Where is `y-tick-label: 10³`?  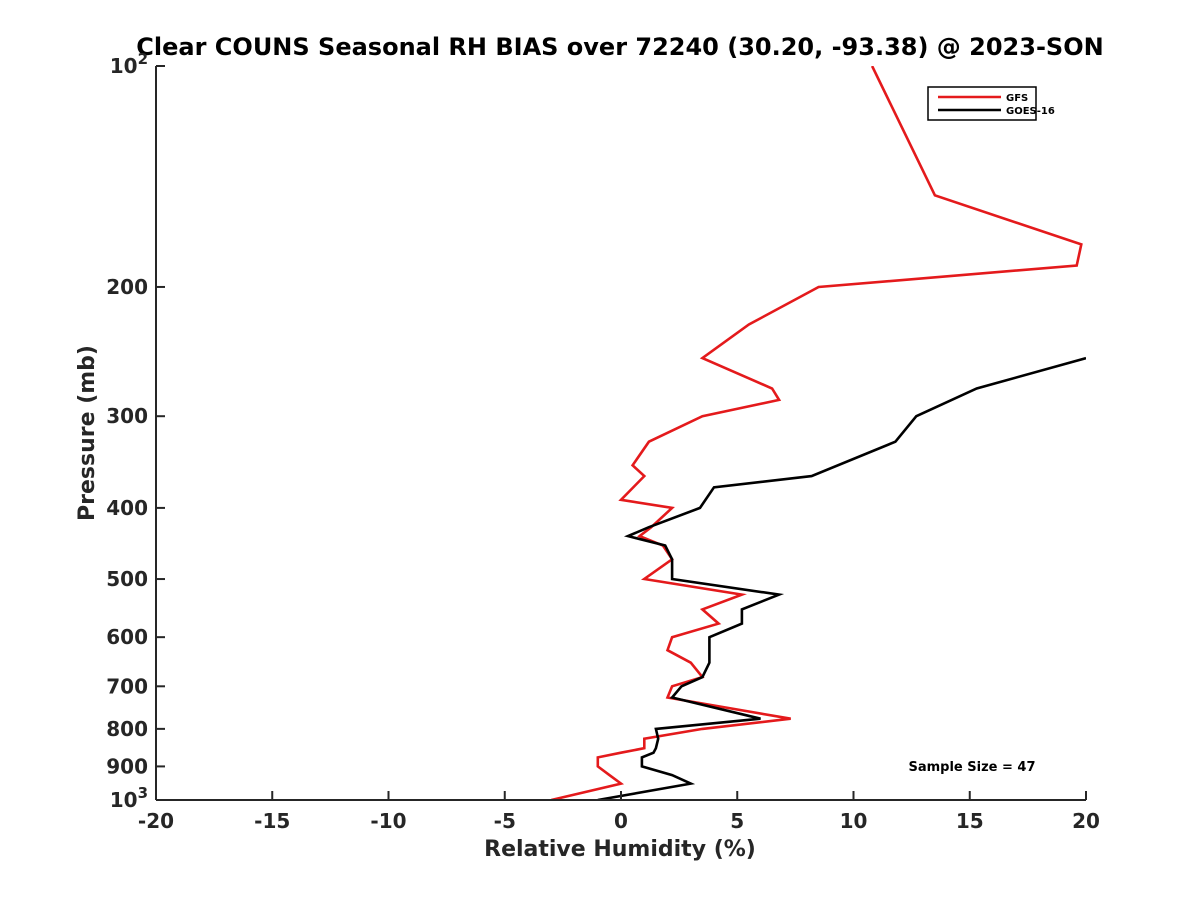 y-tick-label: 10³ is located at coordinates (129, 798).